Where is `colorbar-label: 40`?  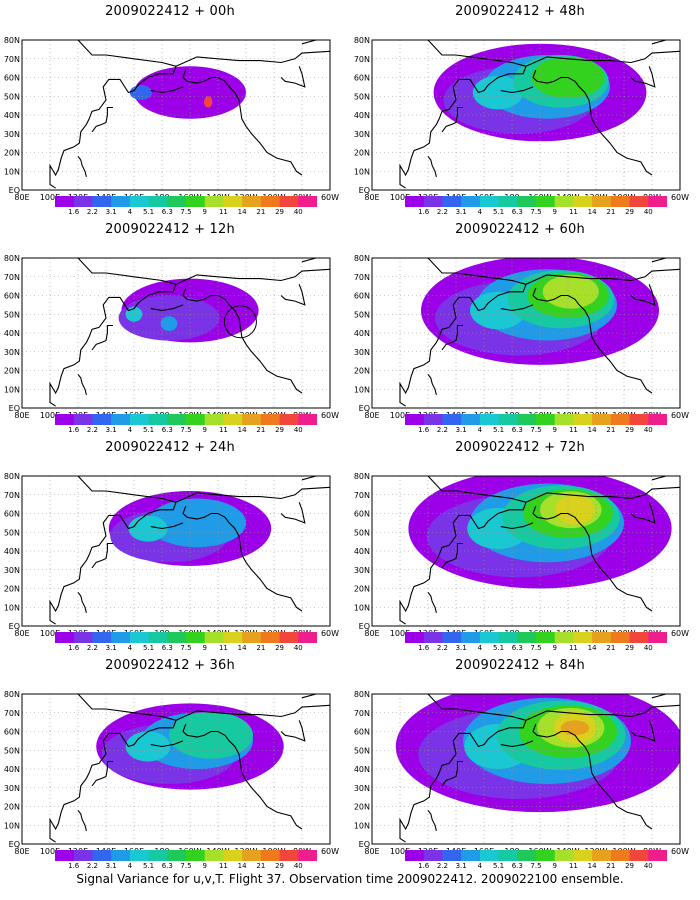
colorbar-label: 40 is located at coordinates (298, 212).